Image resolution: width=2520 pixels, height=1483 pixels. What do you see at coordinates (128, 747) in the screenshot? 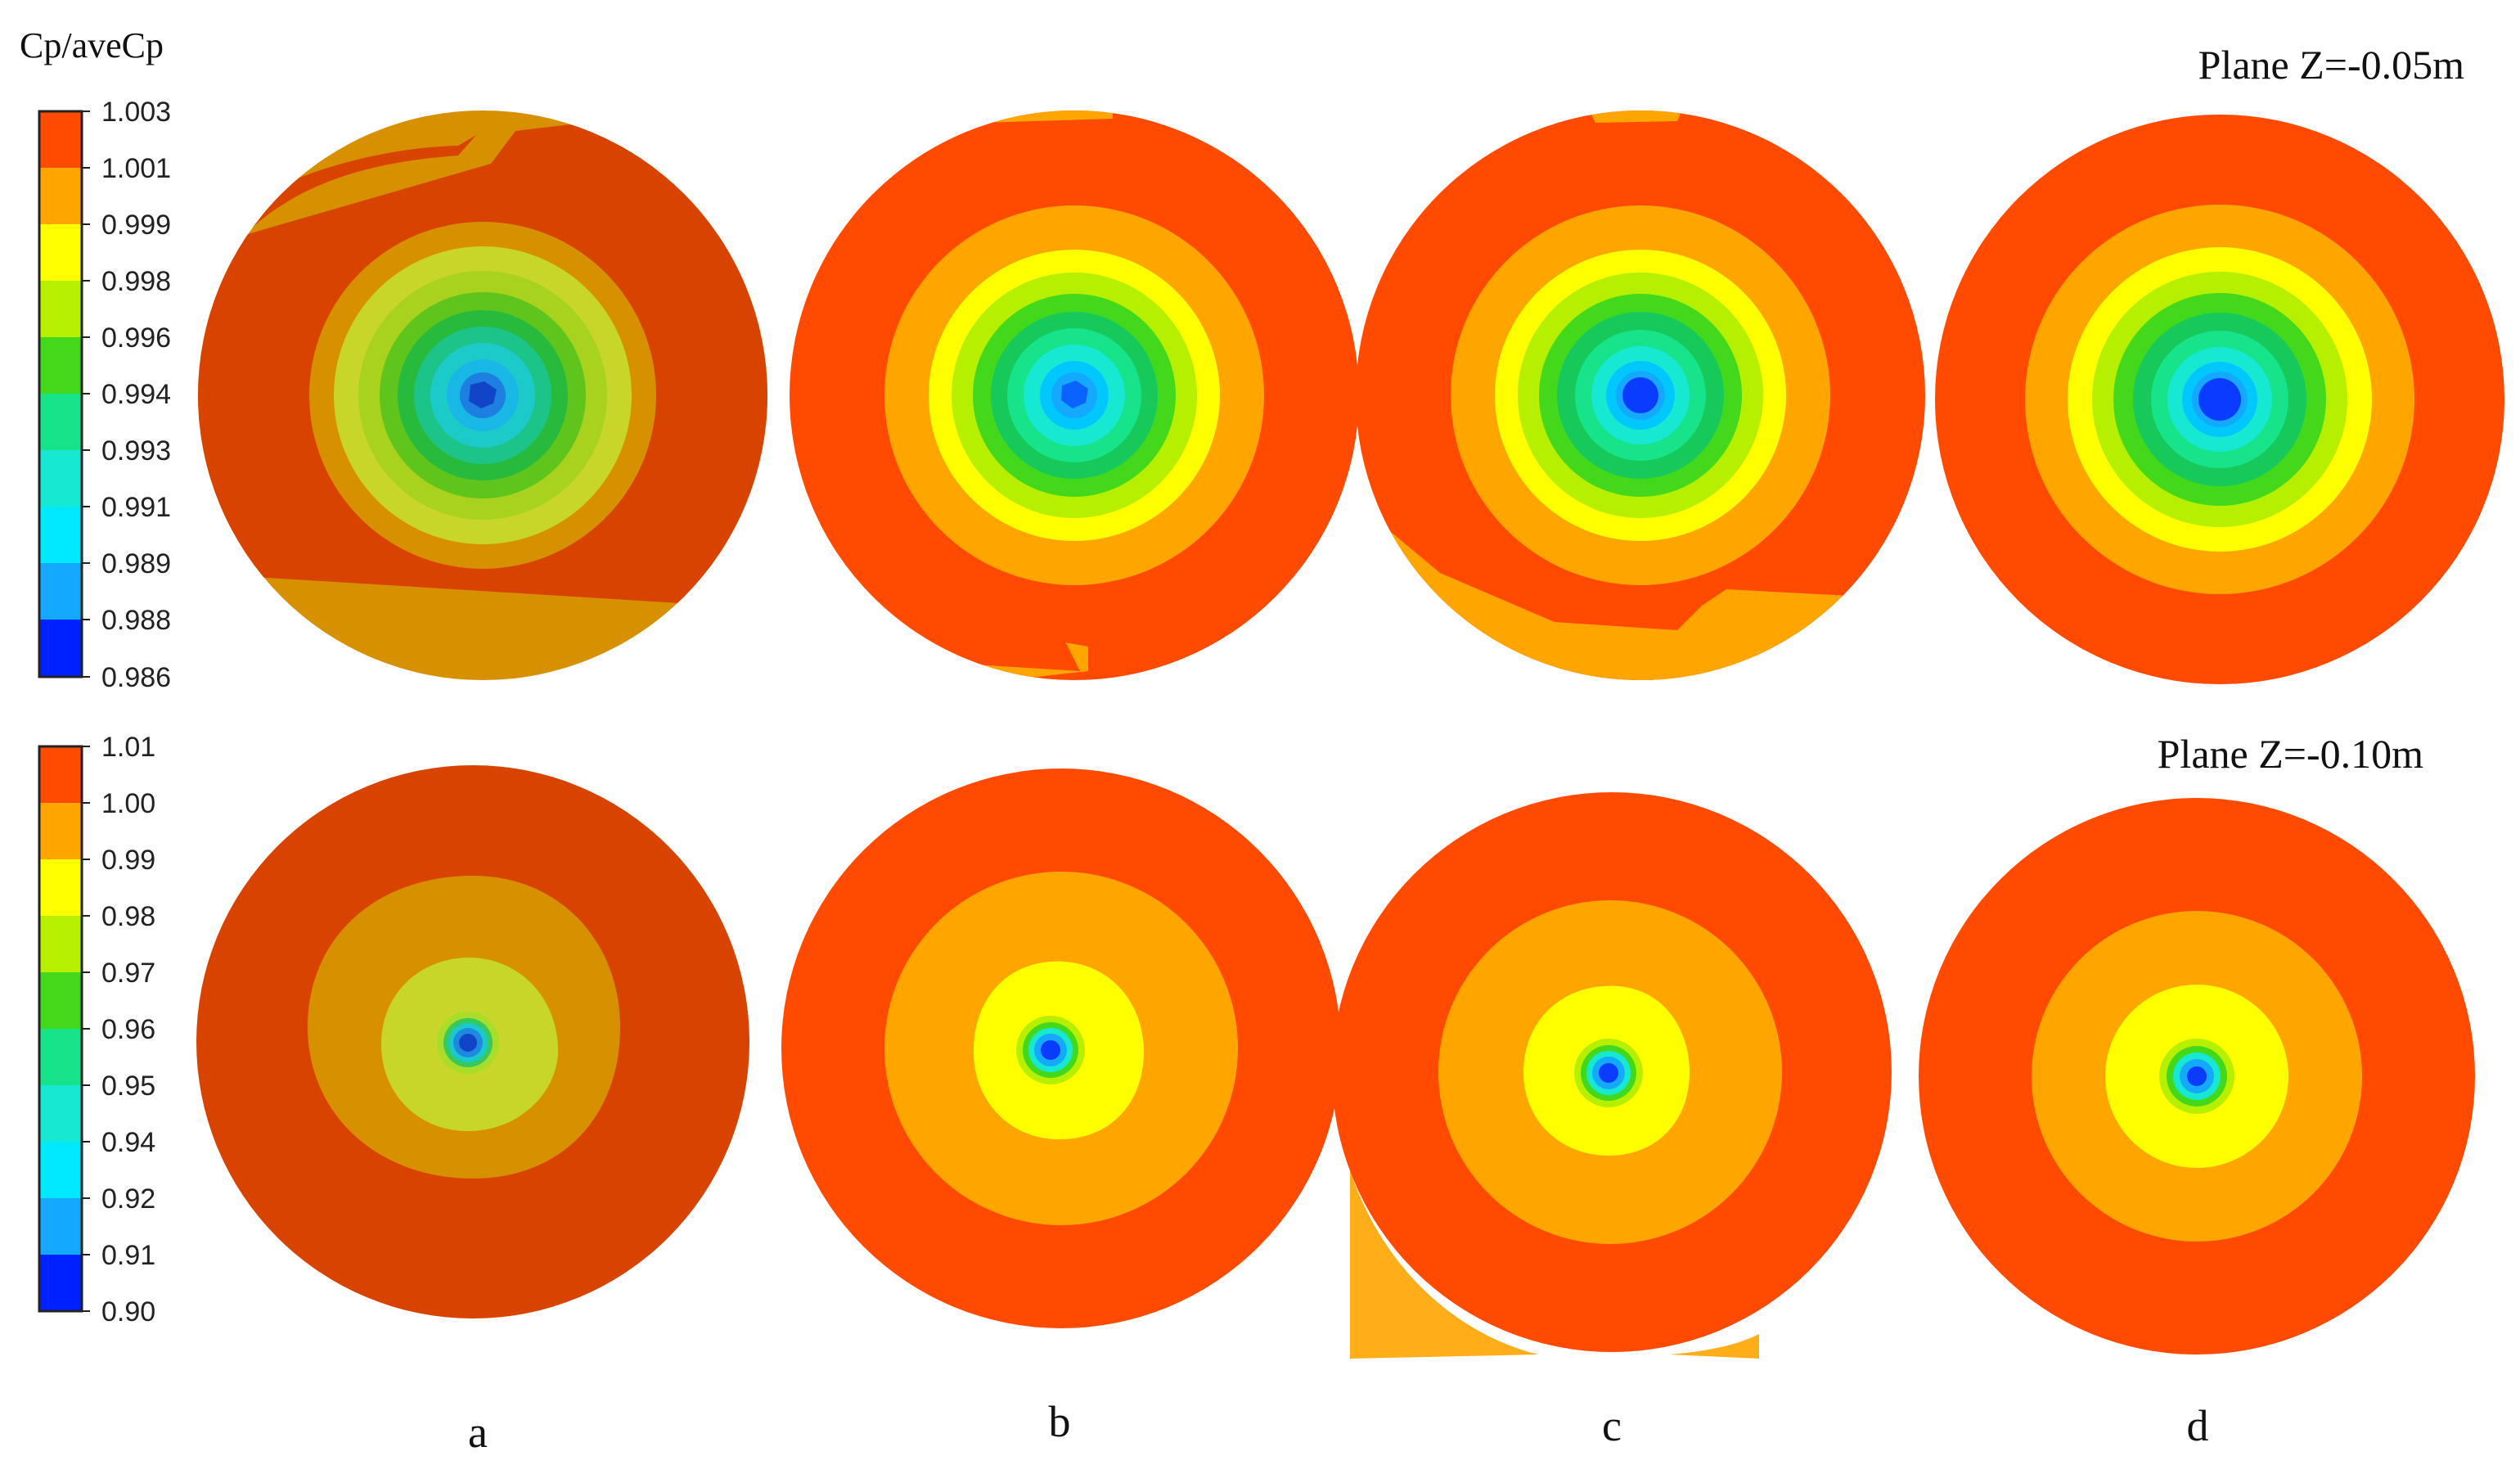
I see `colorbar-bottom-label: 1.01` at bounding box center [128, 747].